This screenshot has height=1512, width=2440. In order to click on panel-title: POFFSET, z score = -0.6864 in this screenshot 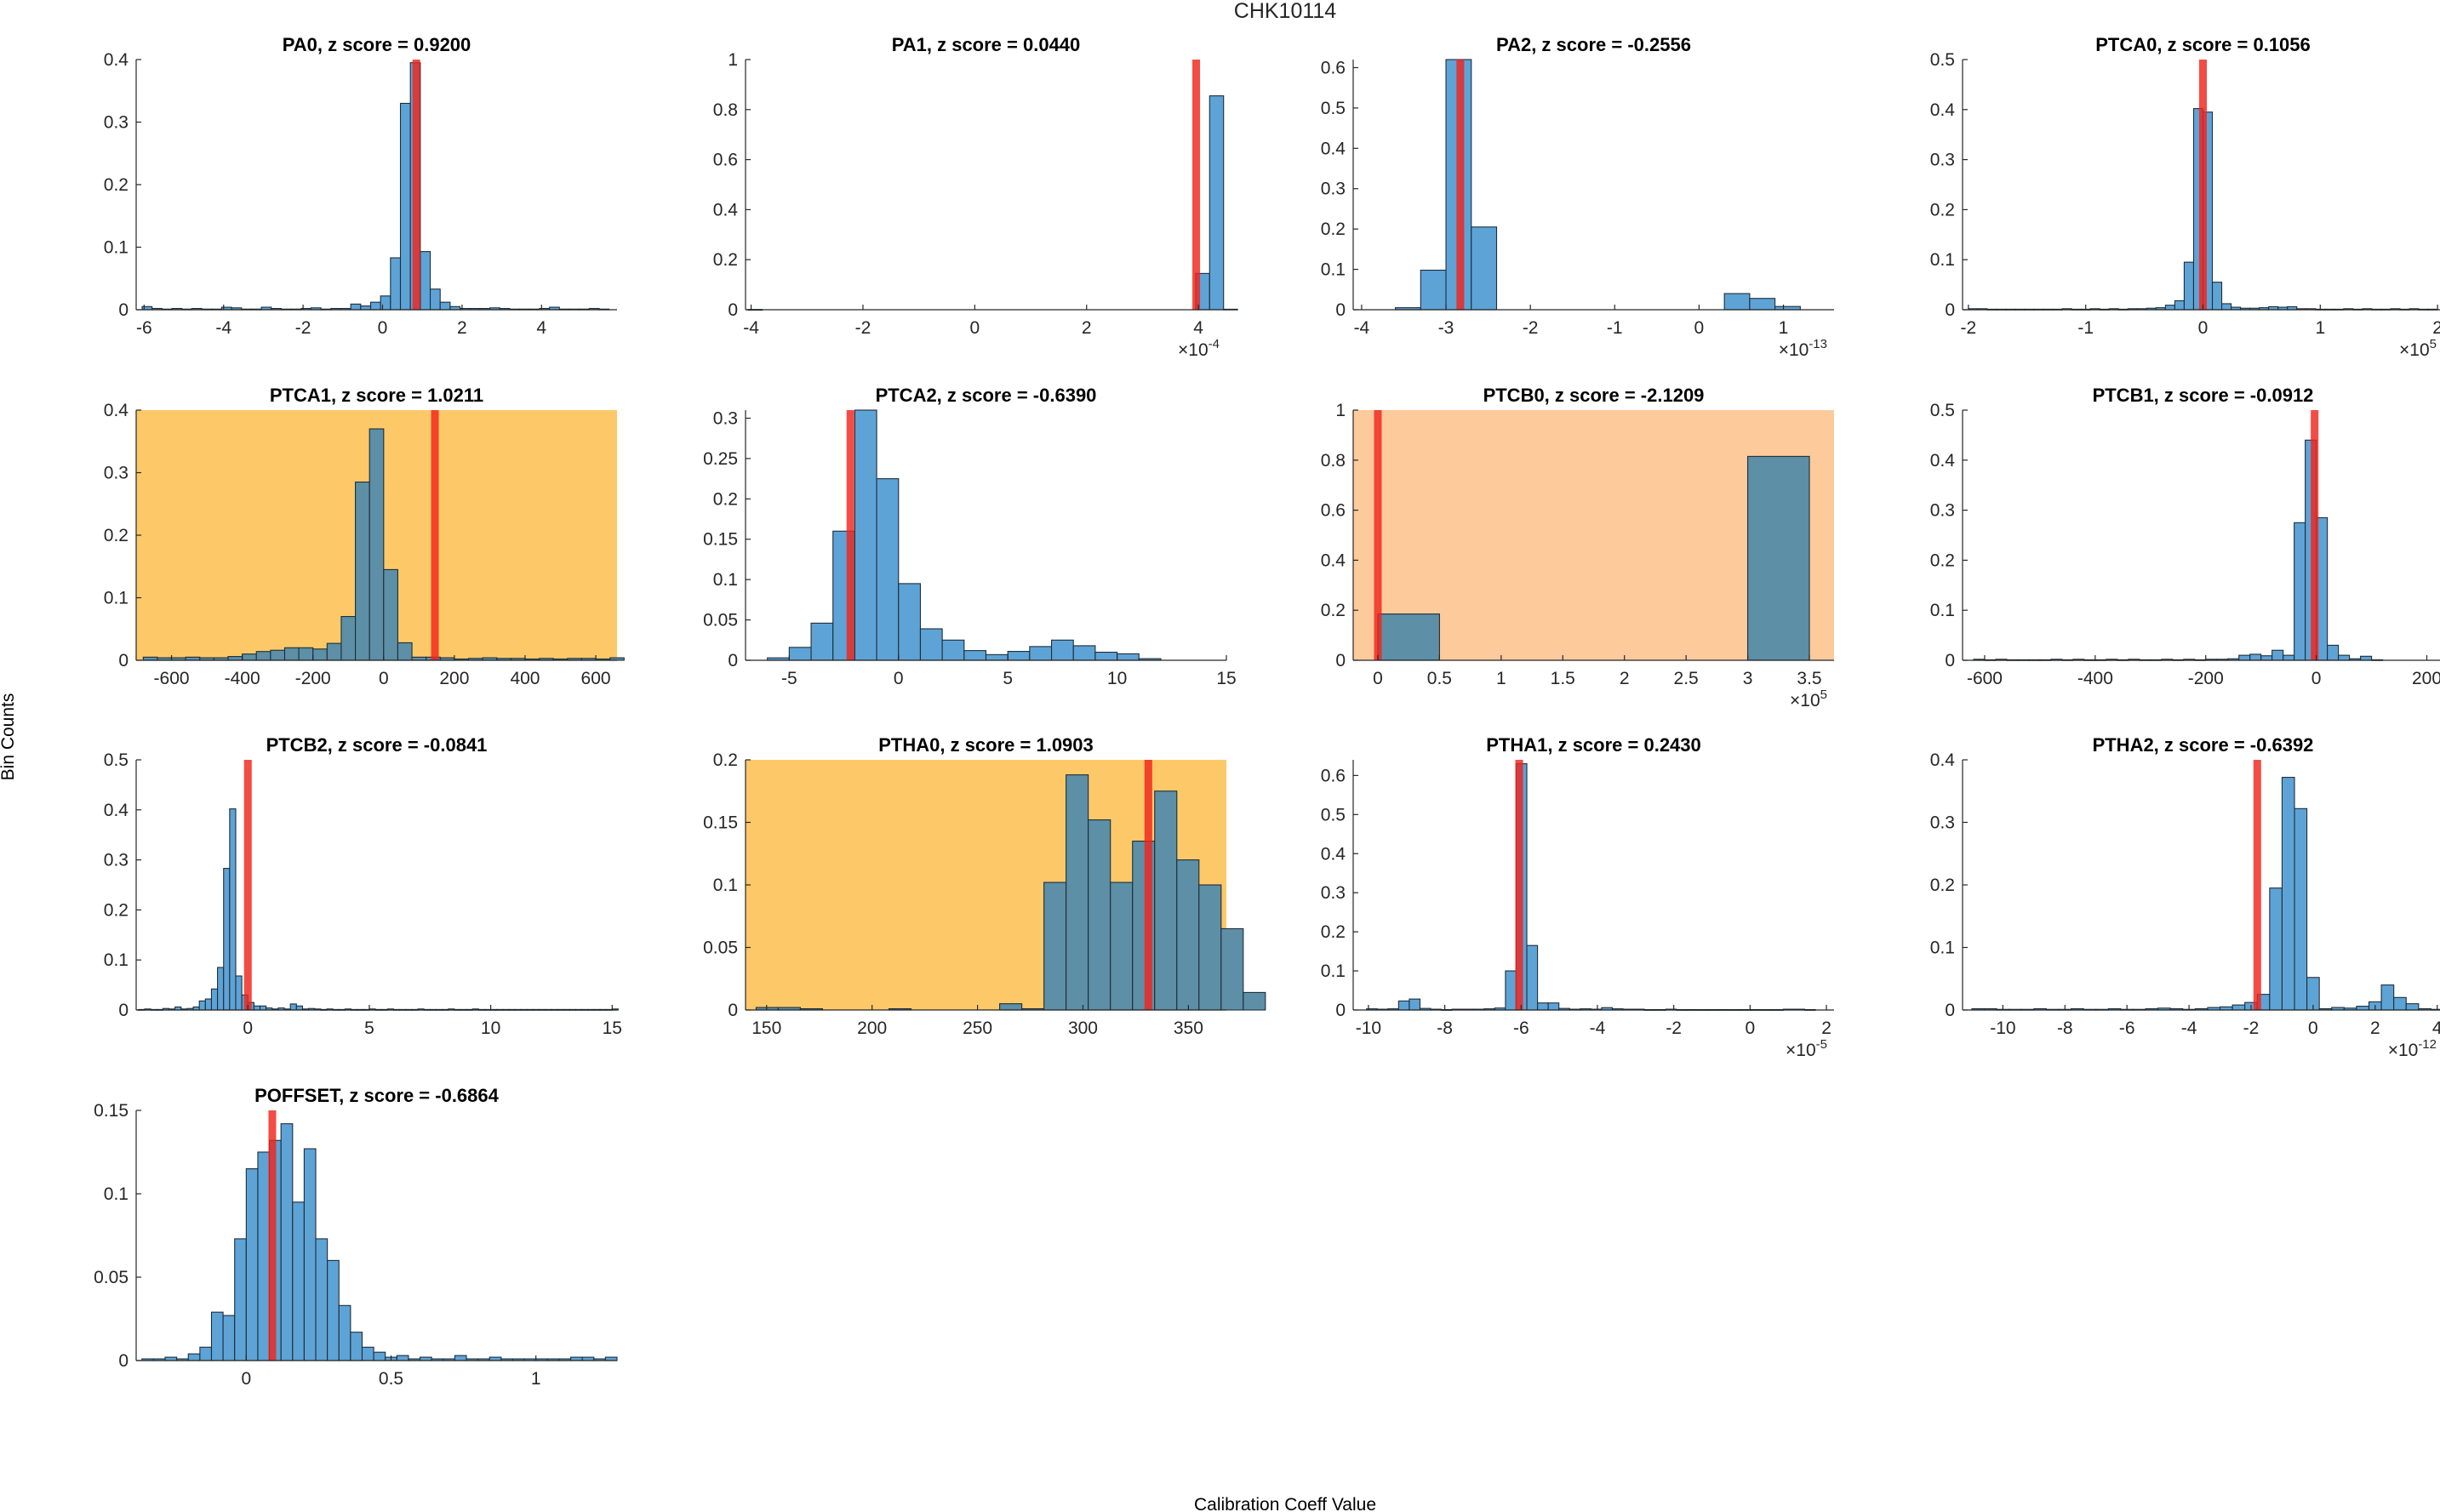, I will do `click(377, 1095)`.